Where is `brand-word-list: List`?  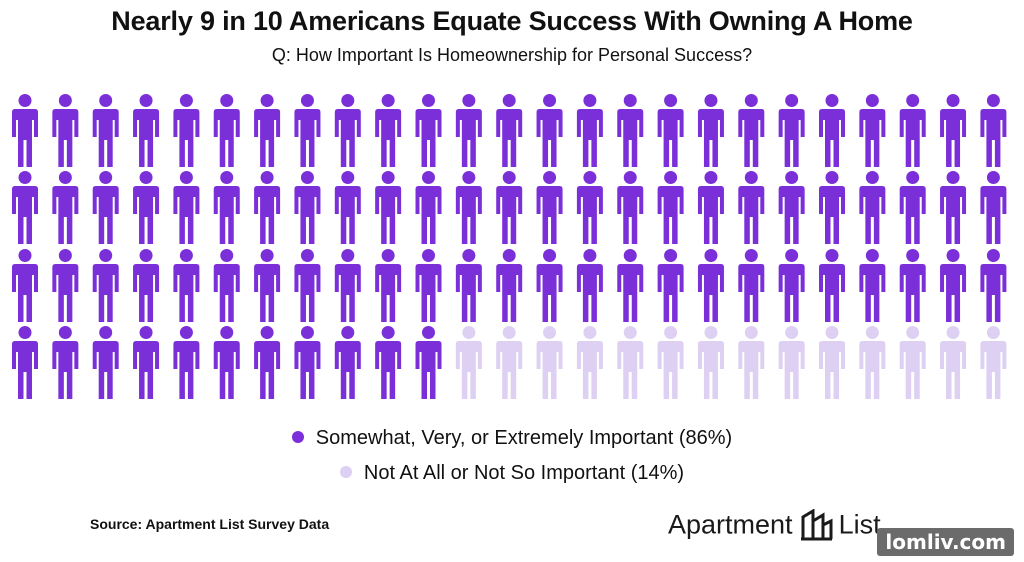 brand-word-list: List is located at coordinates (859, 524).